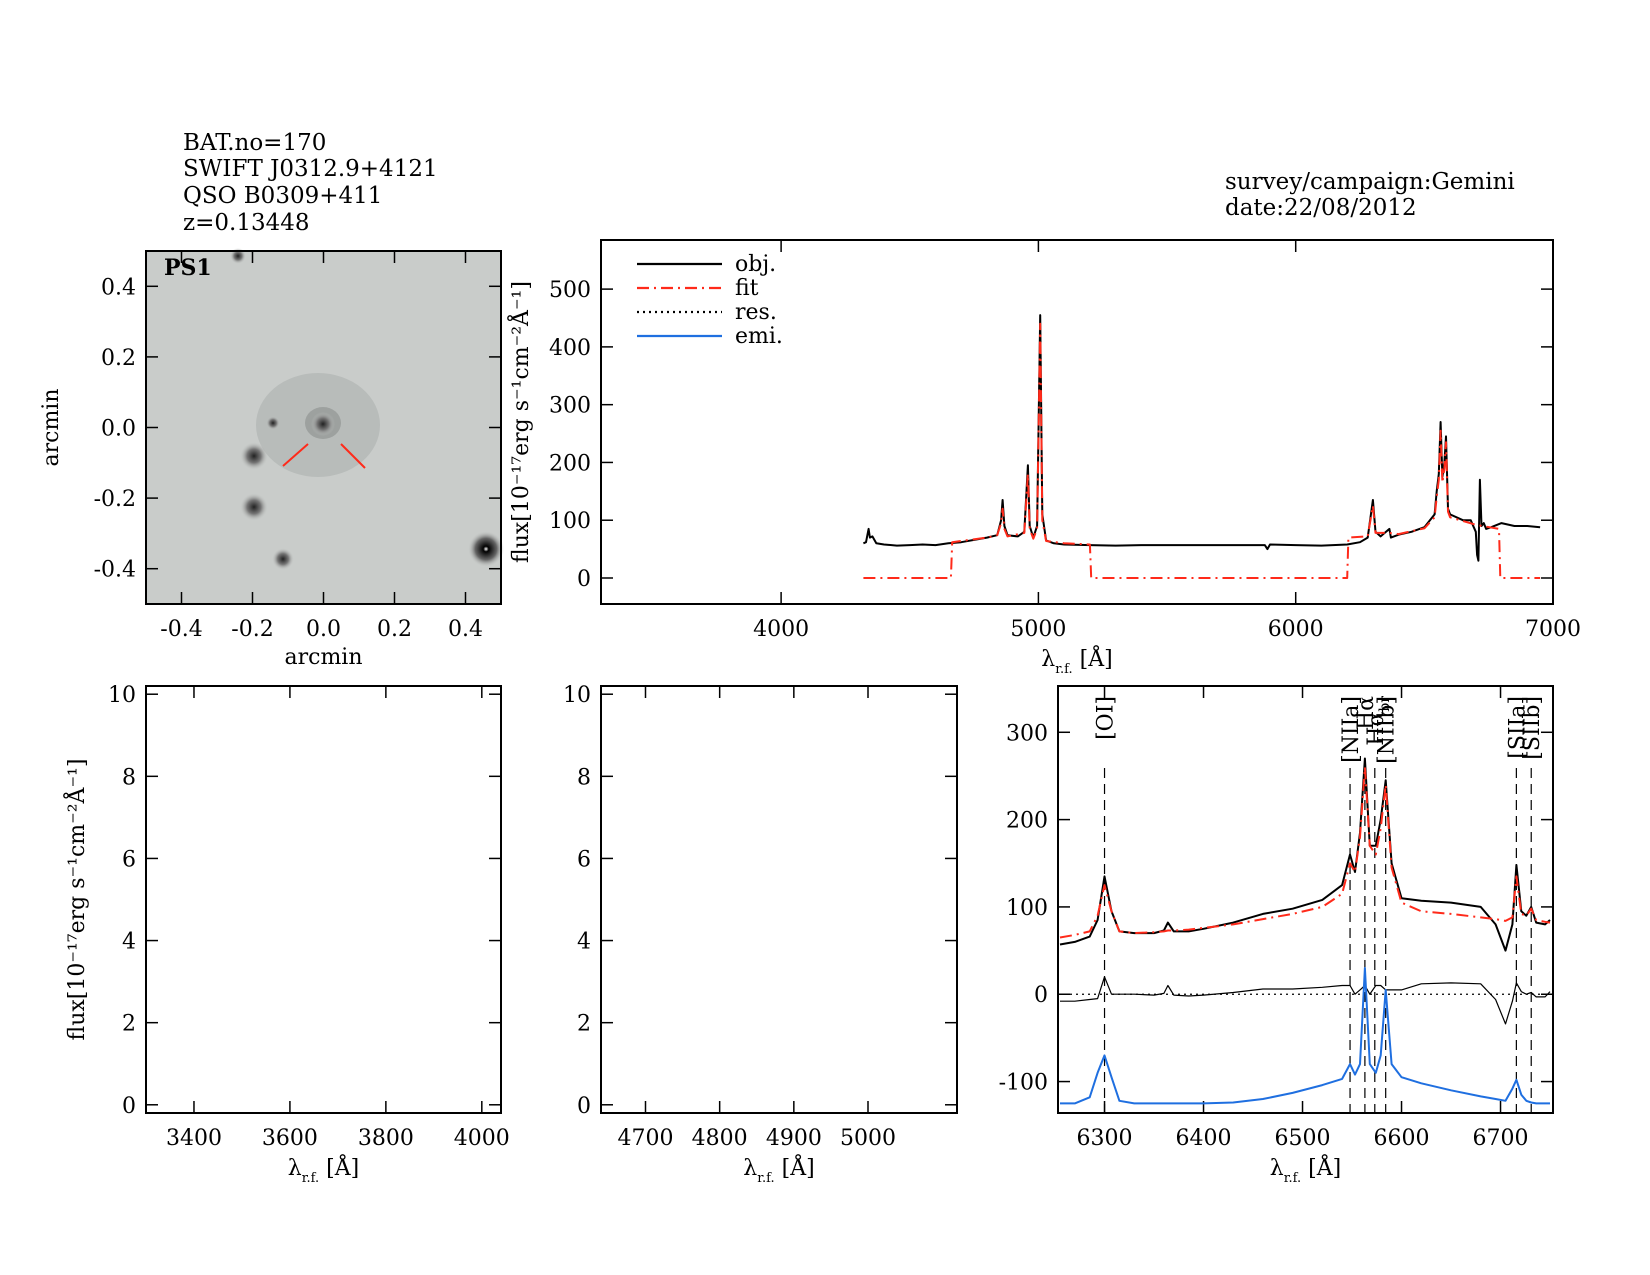  Describe the element at coordinates (181, 629) in the screenshot. I see `x-tick-label: -0.4` at that location.